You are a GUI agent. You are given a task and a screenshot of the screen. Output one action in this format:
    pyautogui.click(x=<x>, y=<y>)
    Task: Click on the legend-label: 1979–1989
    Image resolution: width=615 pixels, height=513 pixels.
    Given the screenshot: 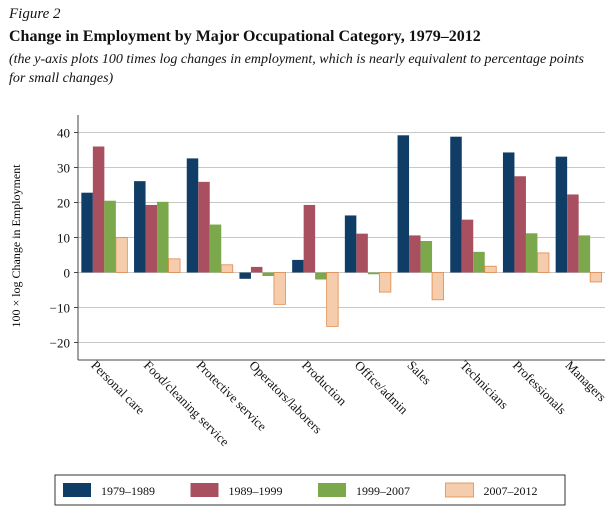 What is the action you would take?
    pyautogui.click(x=128, y=491)
    